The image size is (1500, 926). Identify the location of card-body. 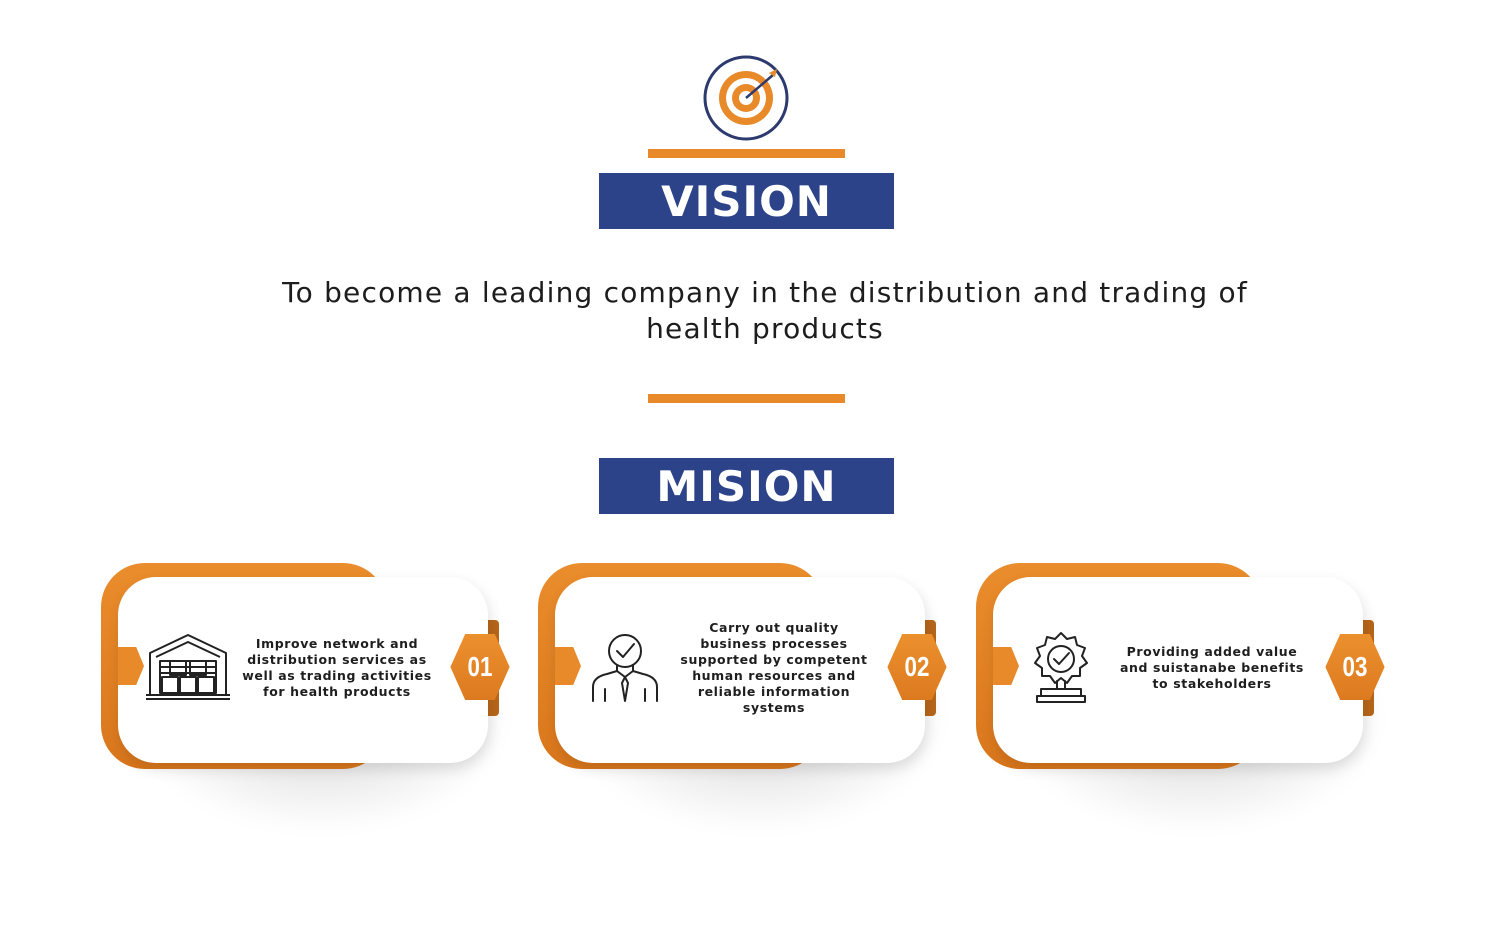
(303, 670).